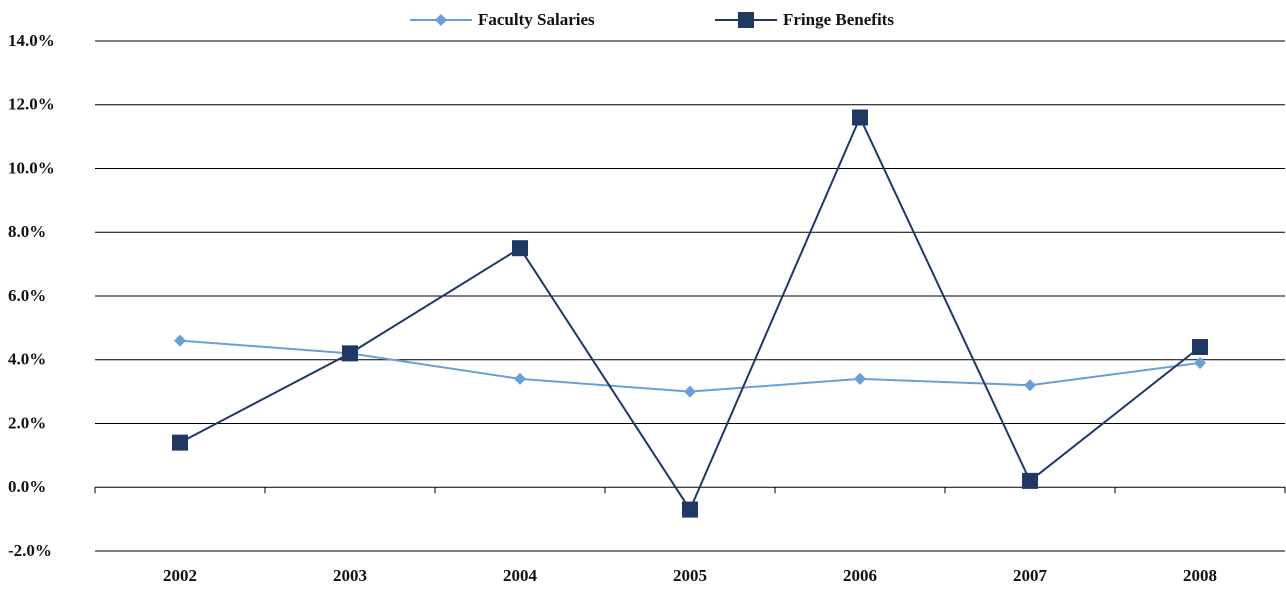  Describe the element at coordinates (180, 575) in the screenshot. I see `x-tick-label: 2002` at that location.